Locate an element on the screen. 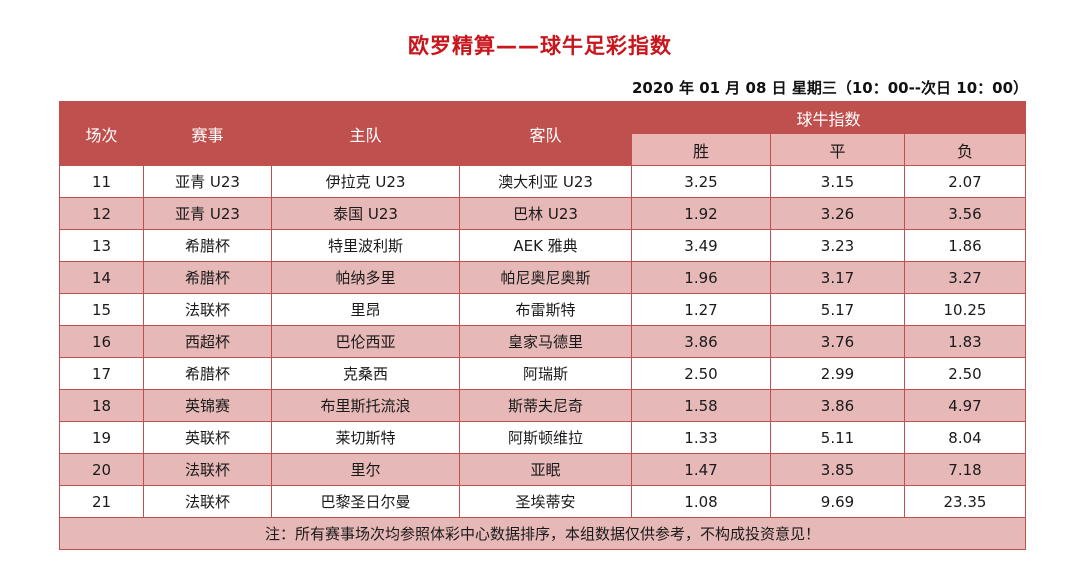 This screenshot has width=1080, height=566. table-row: 14 希腊杯 帕纳多里 帕尼奥尼奥斯 1.96 3.17 3.27 is located at coordinates (542, 277).